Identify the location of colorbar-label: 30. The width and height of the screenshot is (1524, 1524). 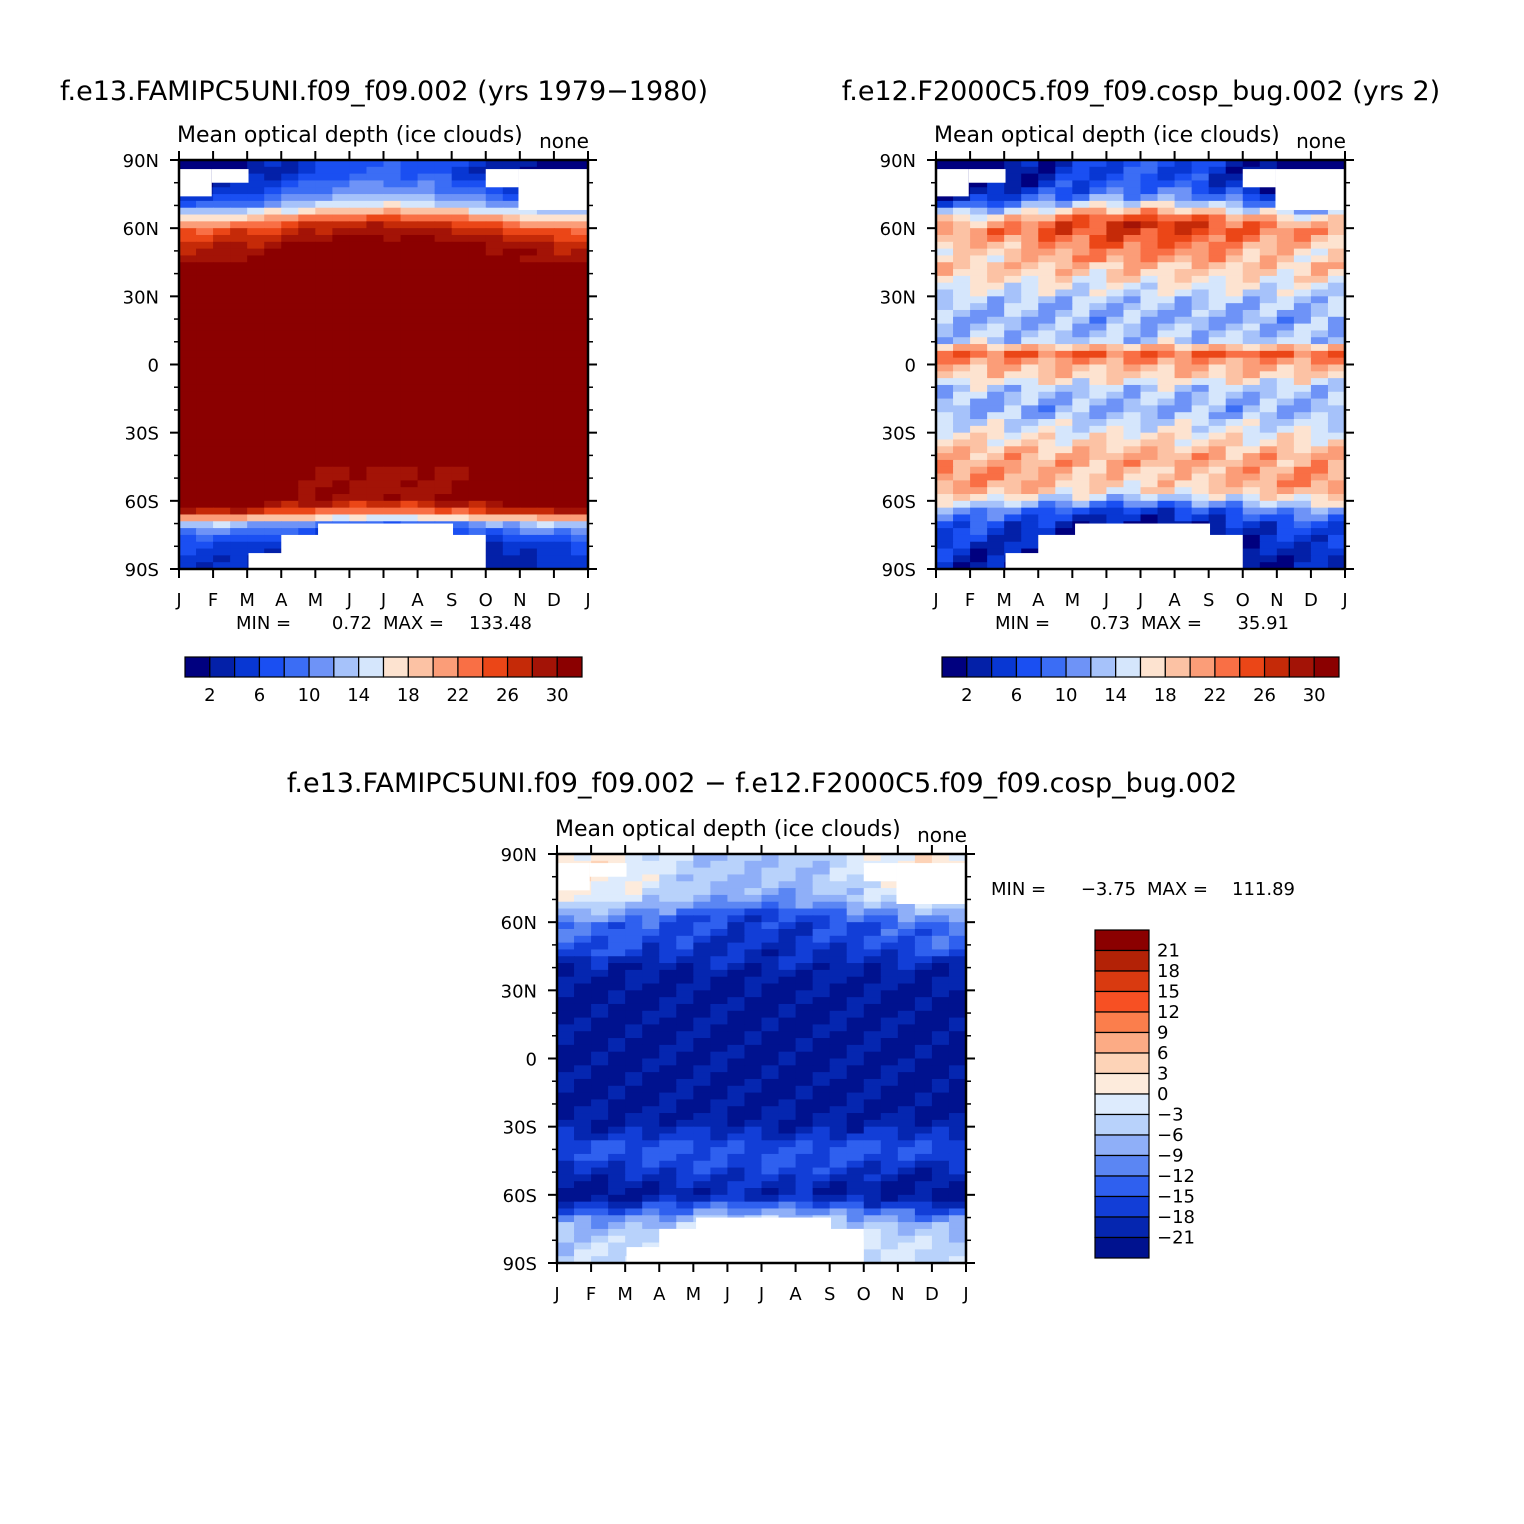
(557, 695).